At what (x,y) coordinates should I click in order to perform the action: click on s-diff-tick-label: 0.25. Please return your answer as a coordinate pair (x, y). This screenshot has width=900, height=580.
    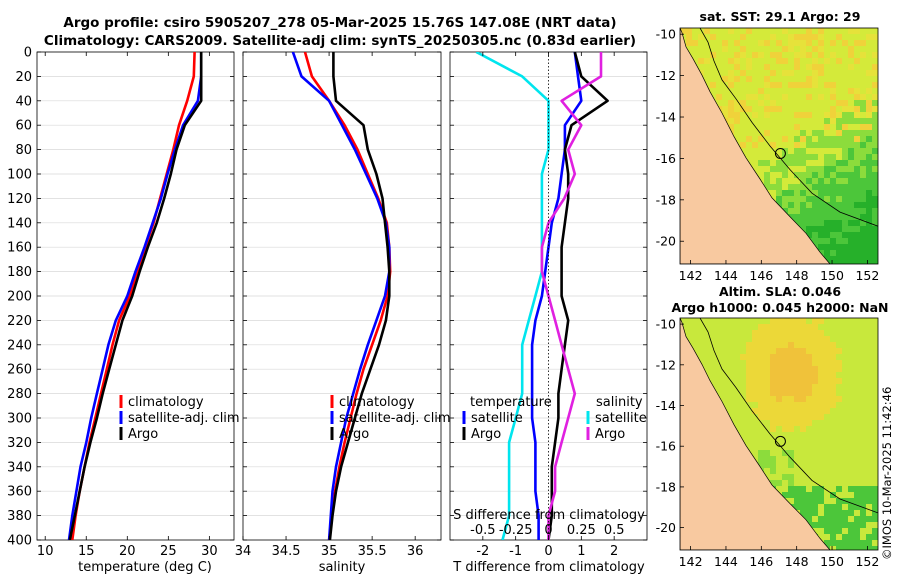
    Looking at the image, I should click on (581, 530).